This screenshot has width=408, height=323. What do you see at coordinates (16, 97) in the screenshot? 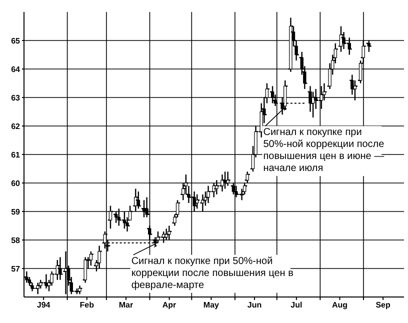
I see `y-tick-label: 63` at bounding box center [16, 97].